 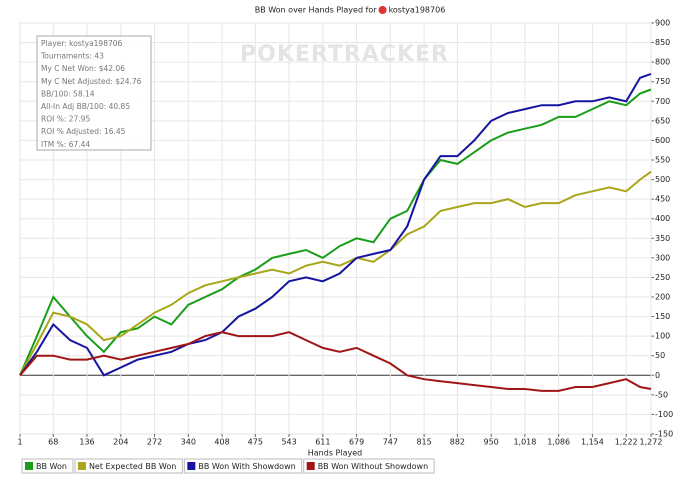 I want to click on y-tick-label: 300, so click(x=662, y=257).